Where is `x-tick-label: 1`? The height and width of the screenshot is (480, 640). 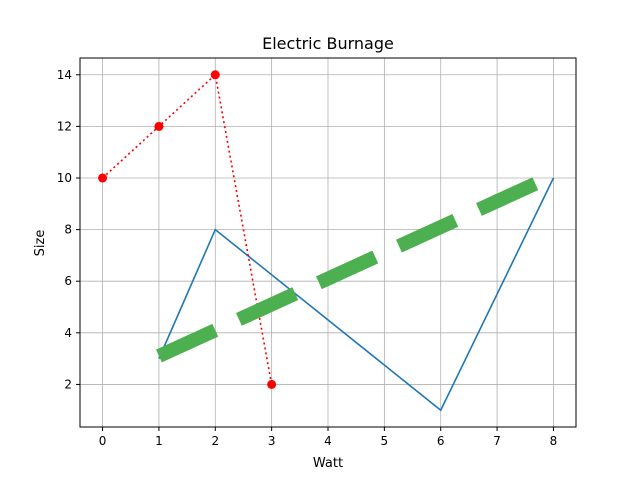 x-tick-label: 1 is located at coordinates (159, 441).